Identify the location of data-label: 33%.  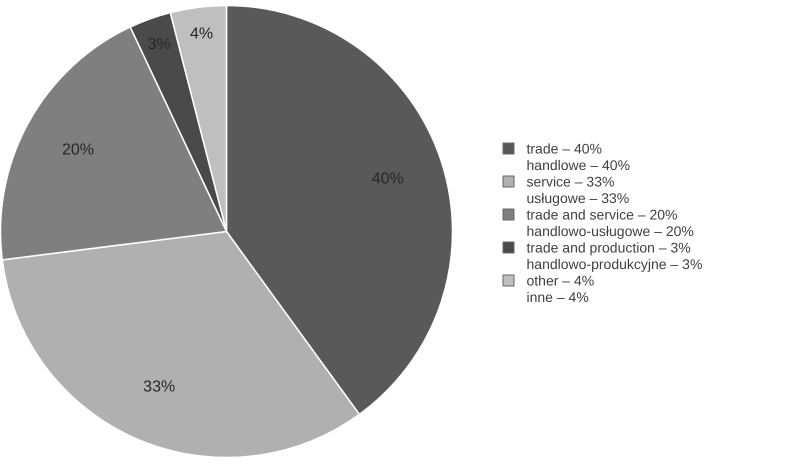
(159, 387).